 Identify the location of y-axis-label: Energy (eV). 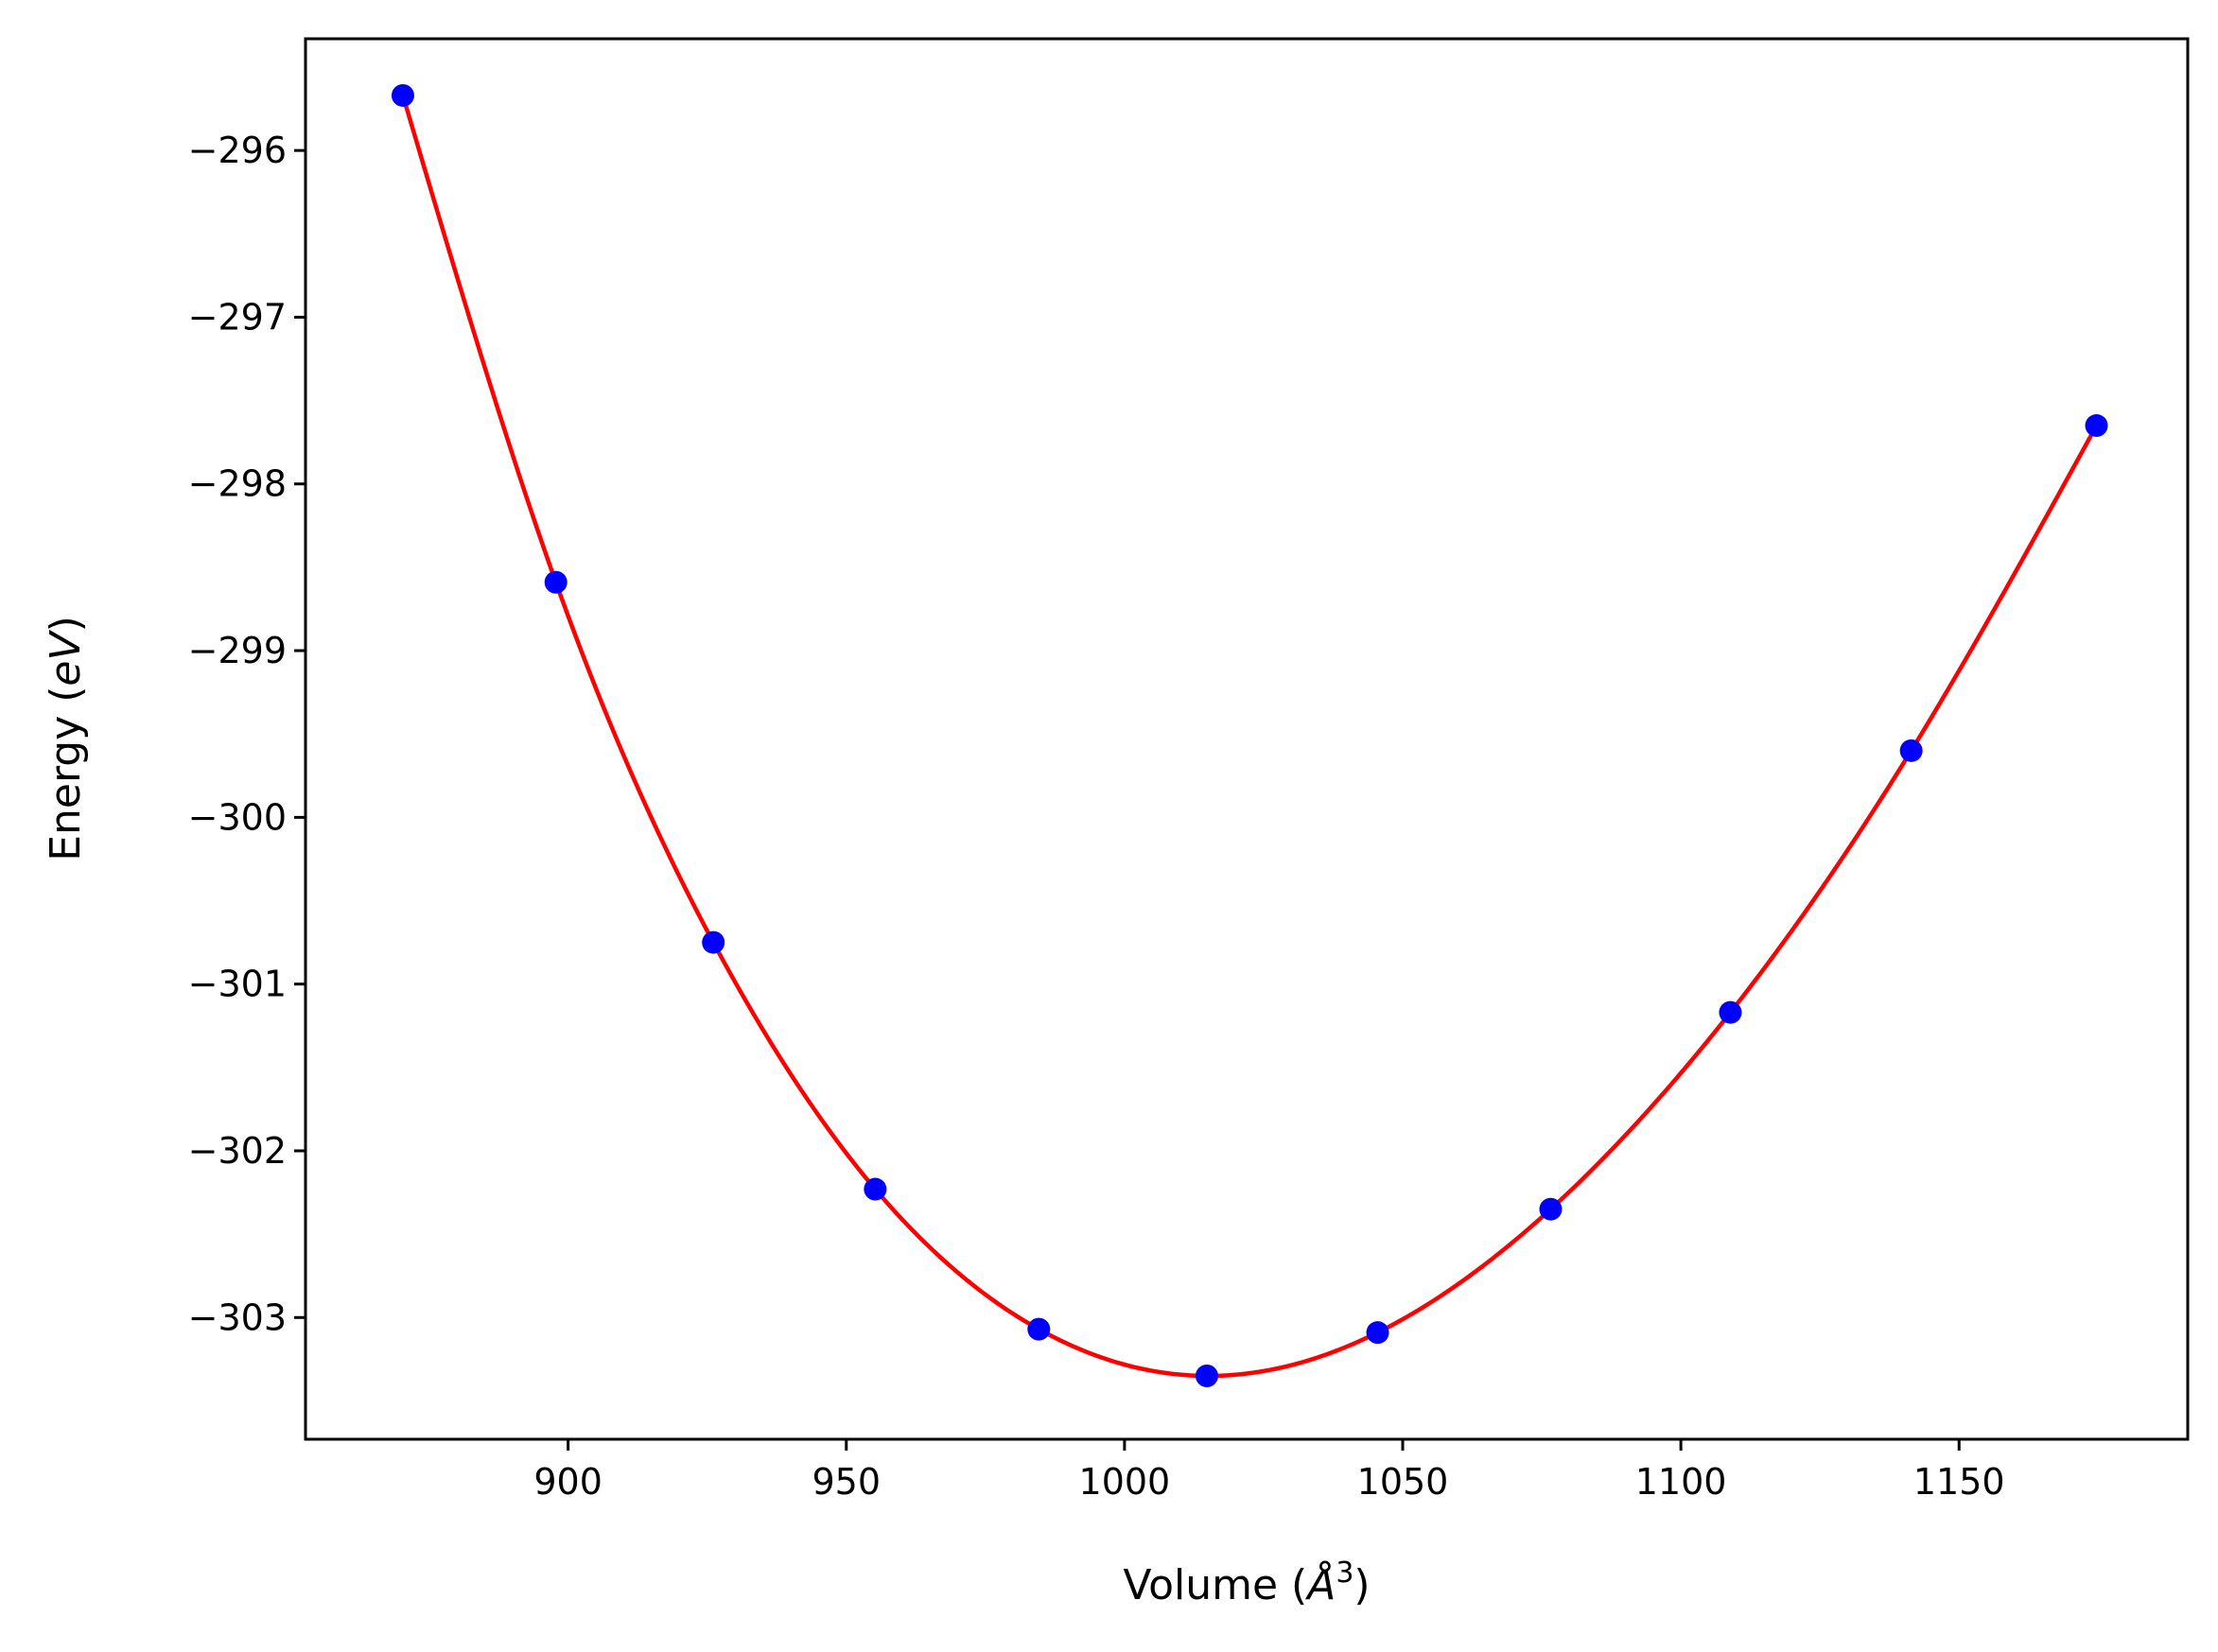
(66, 738).